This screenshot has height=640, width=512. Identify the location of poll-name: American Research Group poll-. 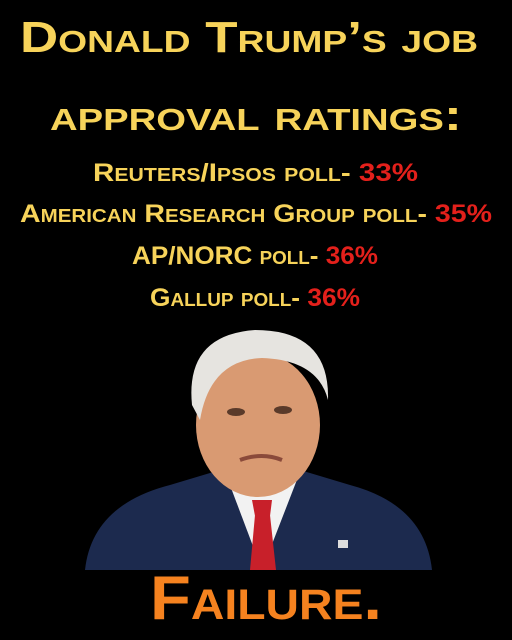
(223, 214).